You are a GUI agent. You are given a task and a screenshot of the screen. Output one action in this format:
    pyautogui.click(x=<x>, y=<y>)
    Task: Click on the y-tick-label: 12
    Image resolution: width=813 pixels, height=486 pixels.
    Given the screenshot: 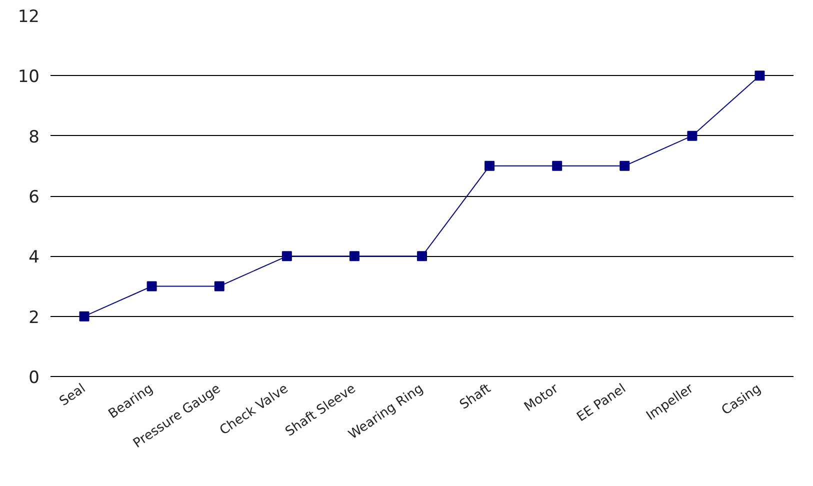 What is the action you would take?
    pyautogui.click(x=29, y=17)
    